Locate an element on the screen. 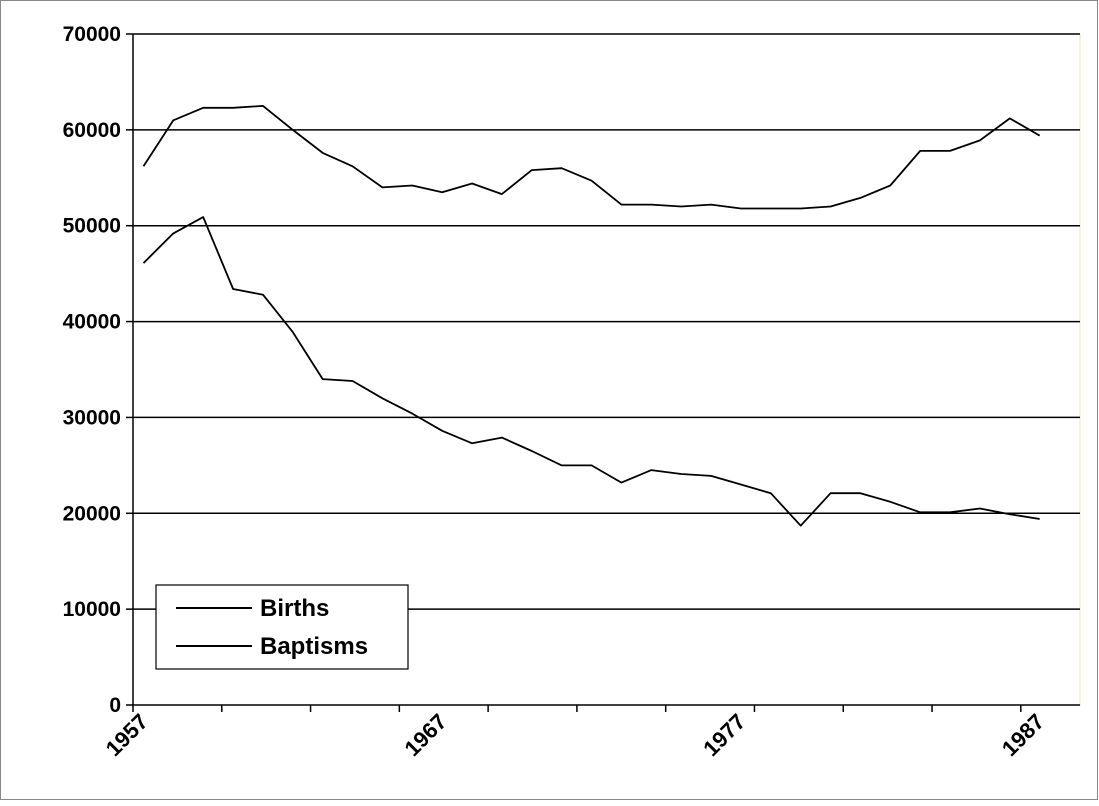 This screenshot has height=806, width=1099. y-tick-label: 30000 is located at coordinates (92, 417).